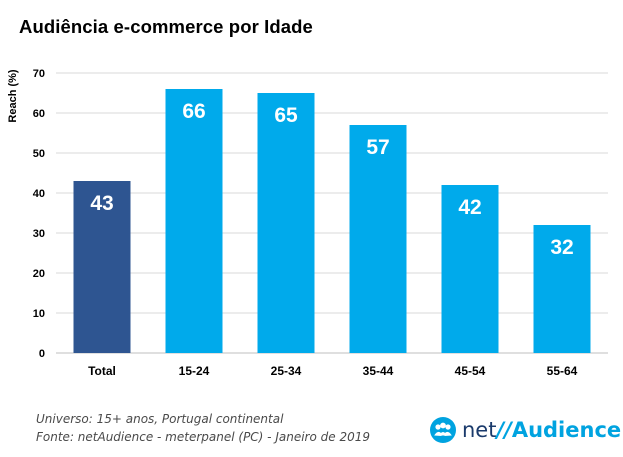 The height and width of the screenshot is (457, 623). Describe the element at coordinates (39, 74) in the screenshot. I see `y-tick-label: 70` at that location.